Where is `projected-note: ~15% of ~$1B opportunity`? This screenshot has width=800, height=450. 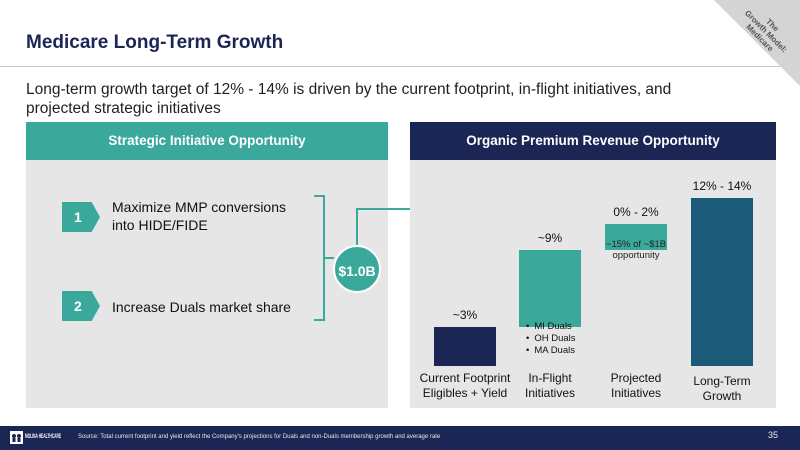 projected-note: ~15% of ~$1B opportunity is located at coordinates (636, 250).